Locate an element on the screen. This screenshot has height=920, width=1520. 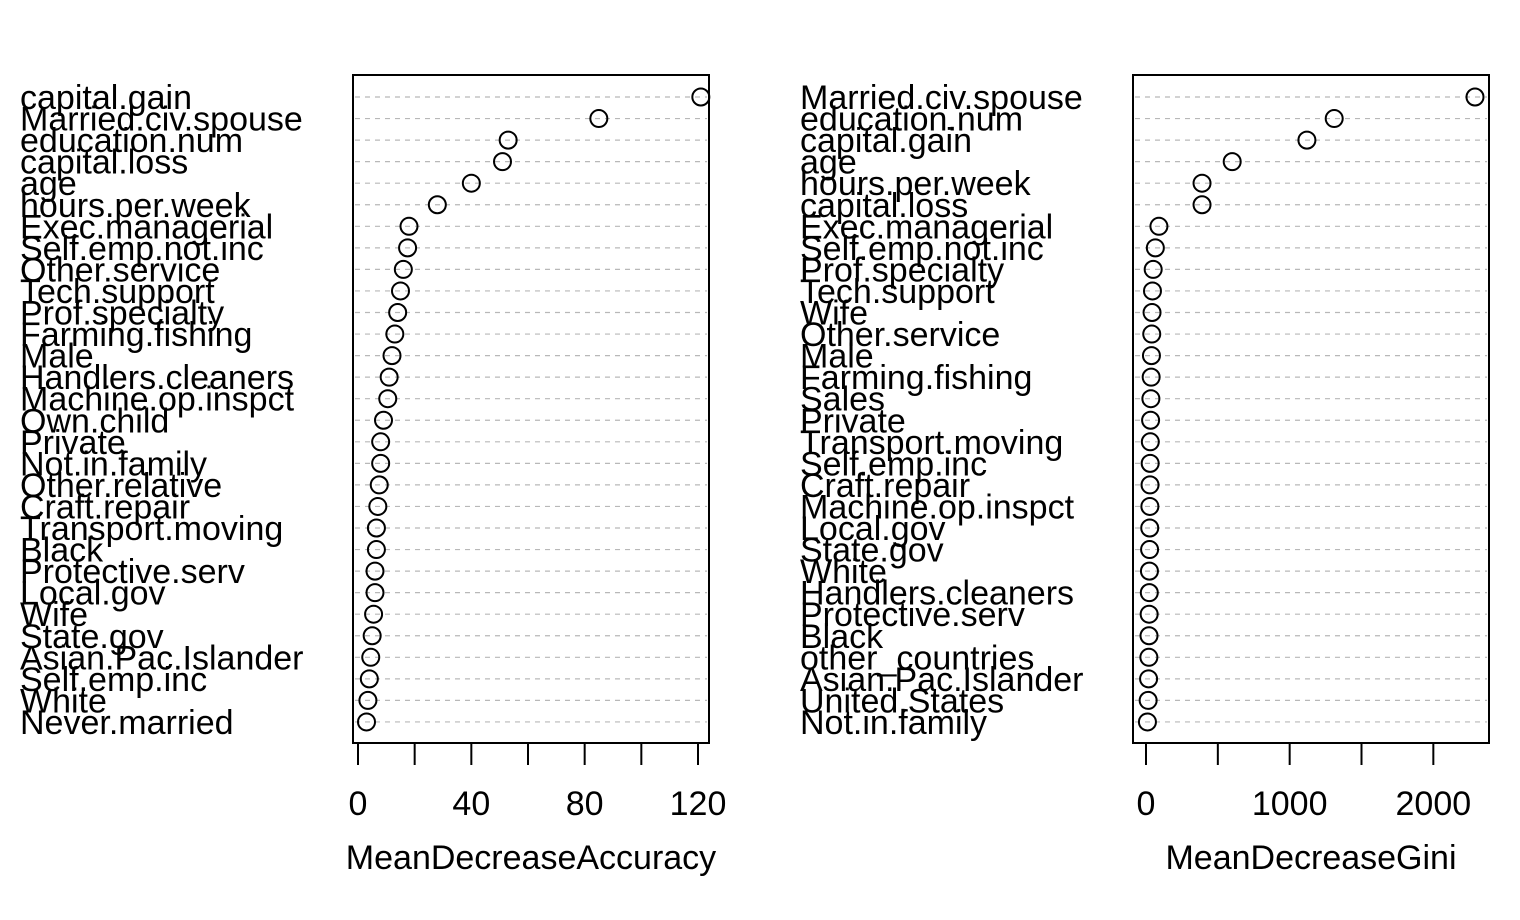
x-tick-label: 120 is located at coordinates (698, 804).